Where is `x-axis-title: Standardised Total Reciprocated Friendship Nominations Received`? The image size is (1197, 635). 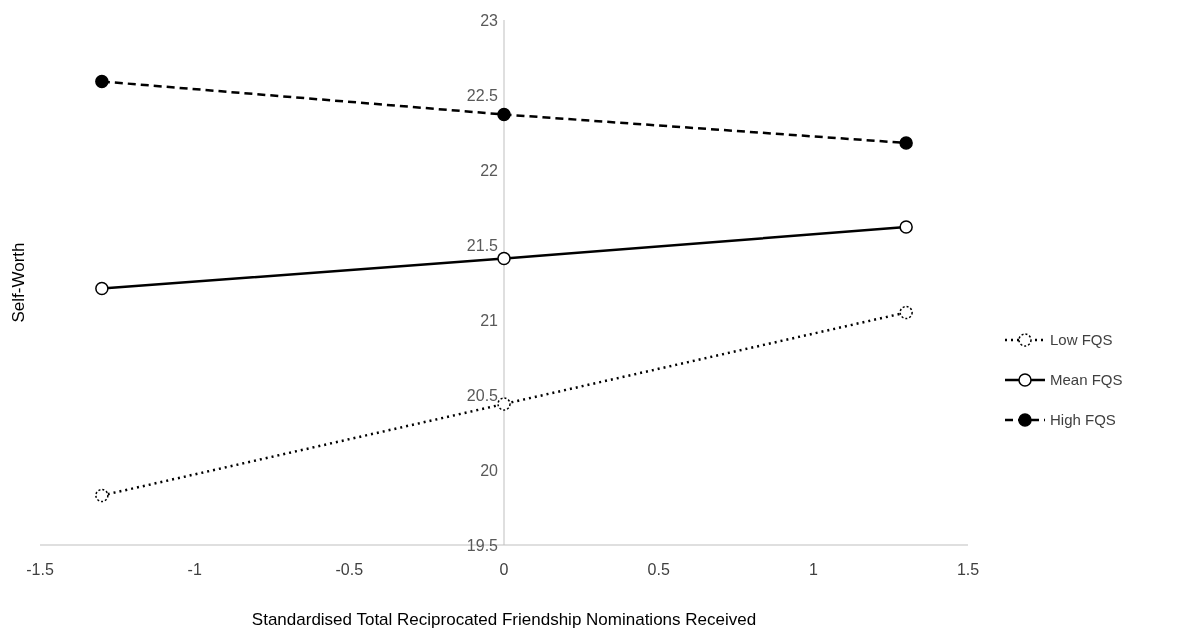
x-axis-title: Standardised Total Reciprocated Friendship Nominations Received is located at coordinates (504, 619).